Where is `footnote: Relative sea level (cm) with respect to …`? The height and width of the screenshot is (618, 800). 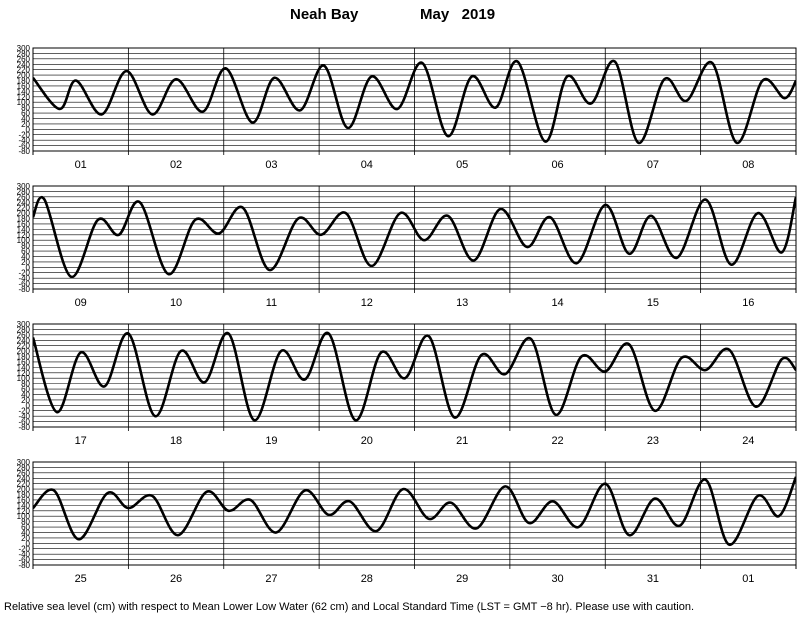 footnote: Relative sea level (cm) with respect to … is located at coordinates (349, 607).